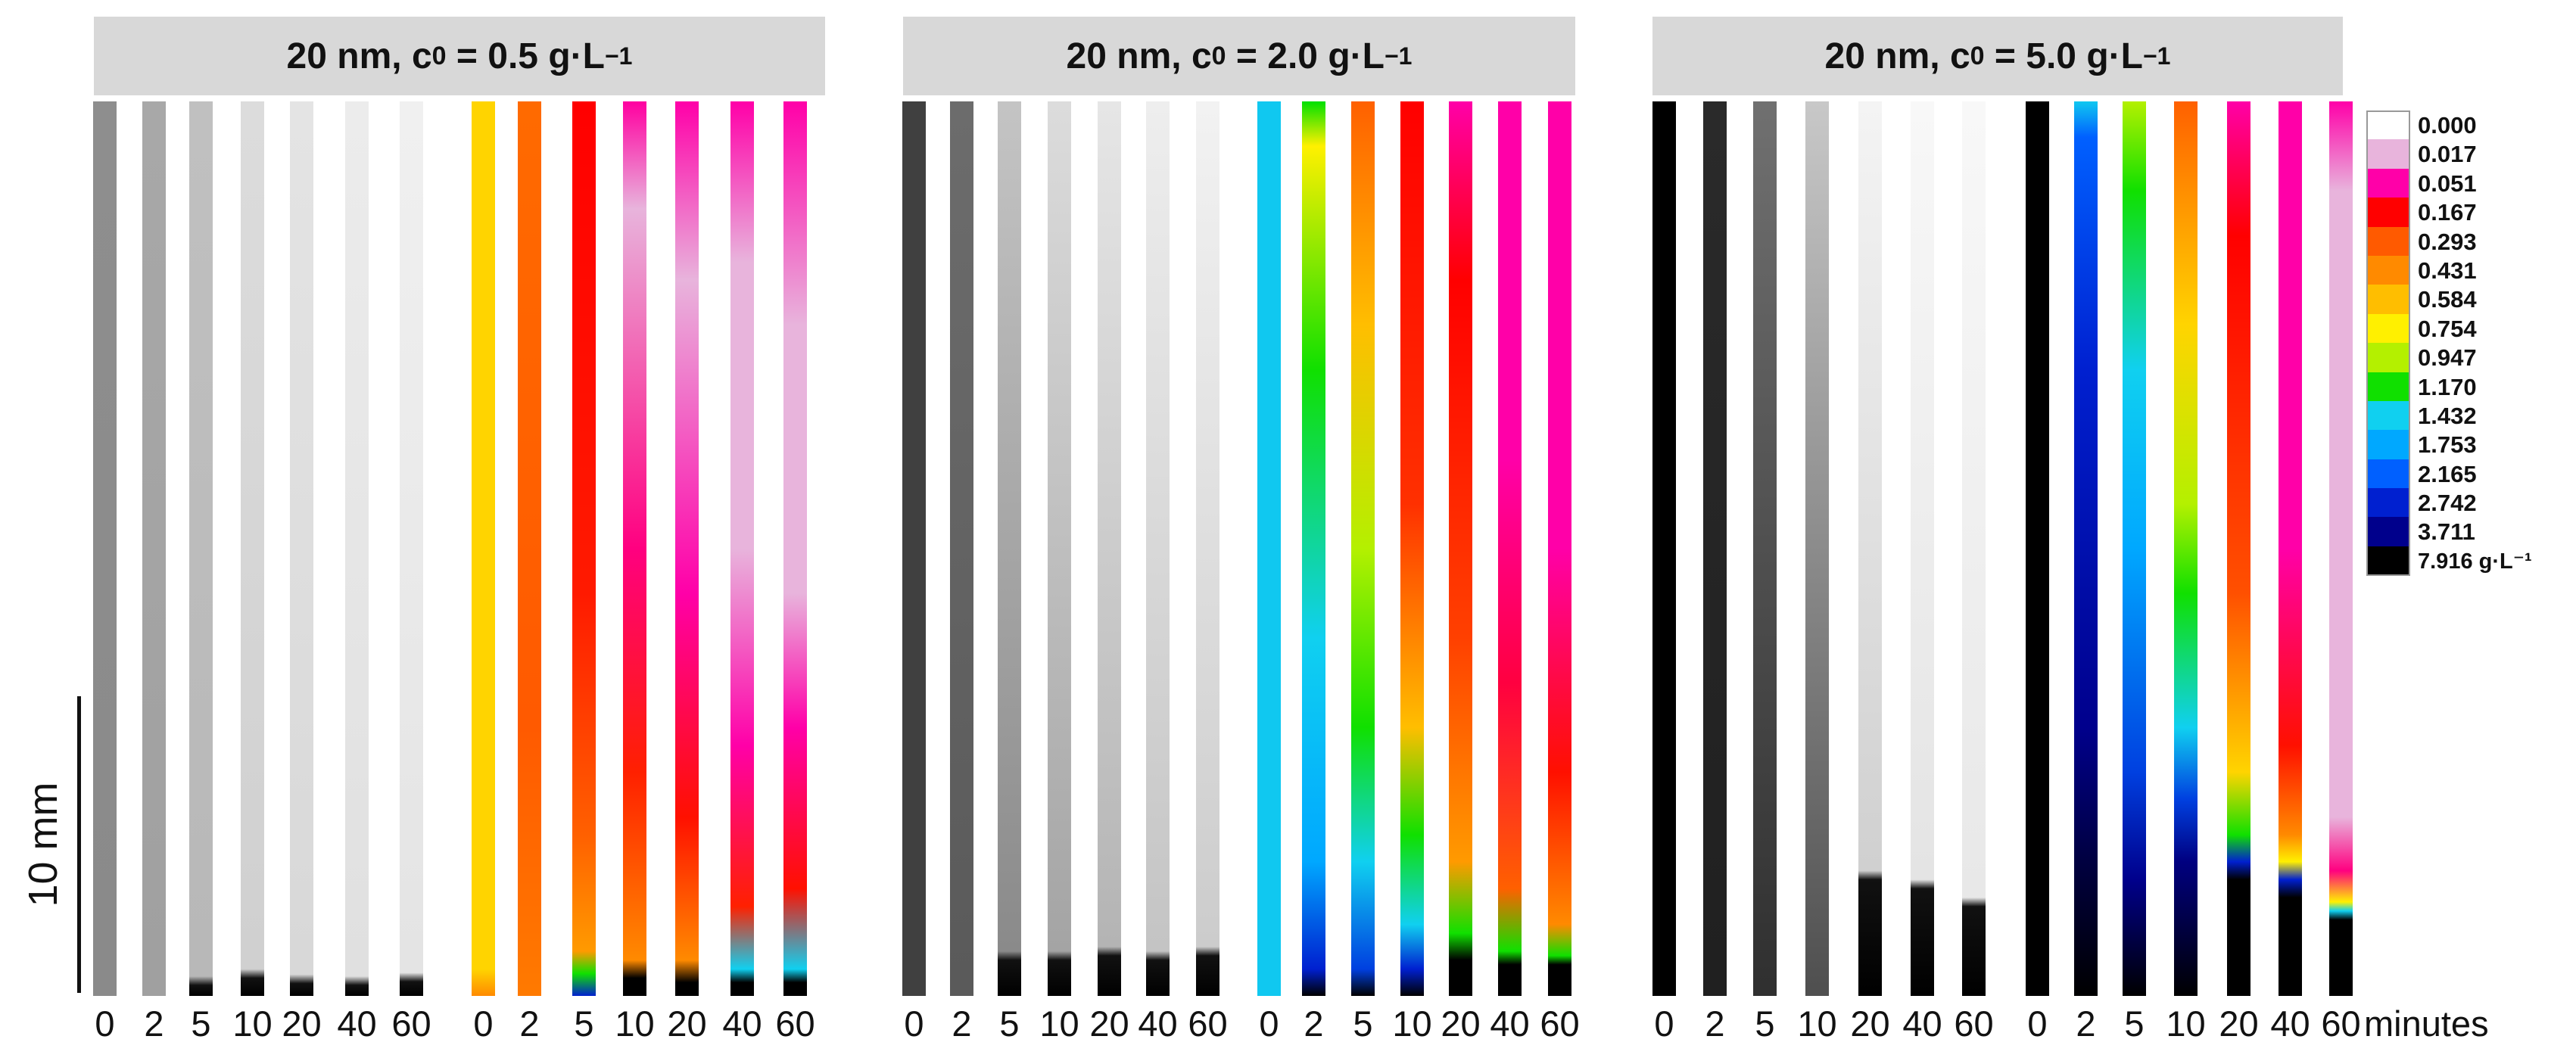 The width and height of the screenshot is (2576, 1061). I want to click on colormap-tube-5min, so click(1363, 549).